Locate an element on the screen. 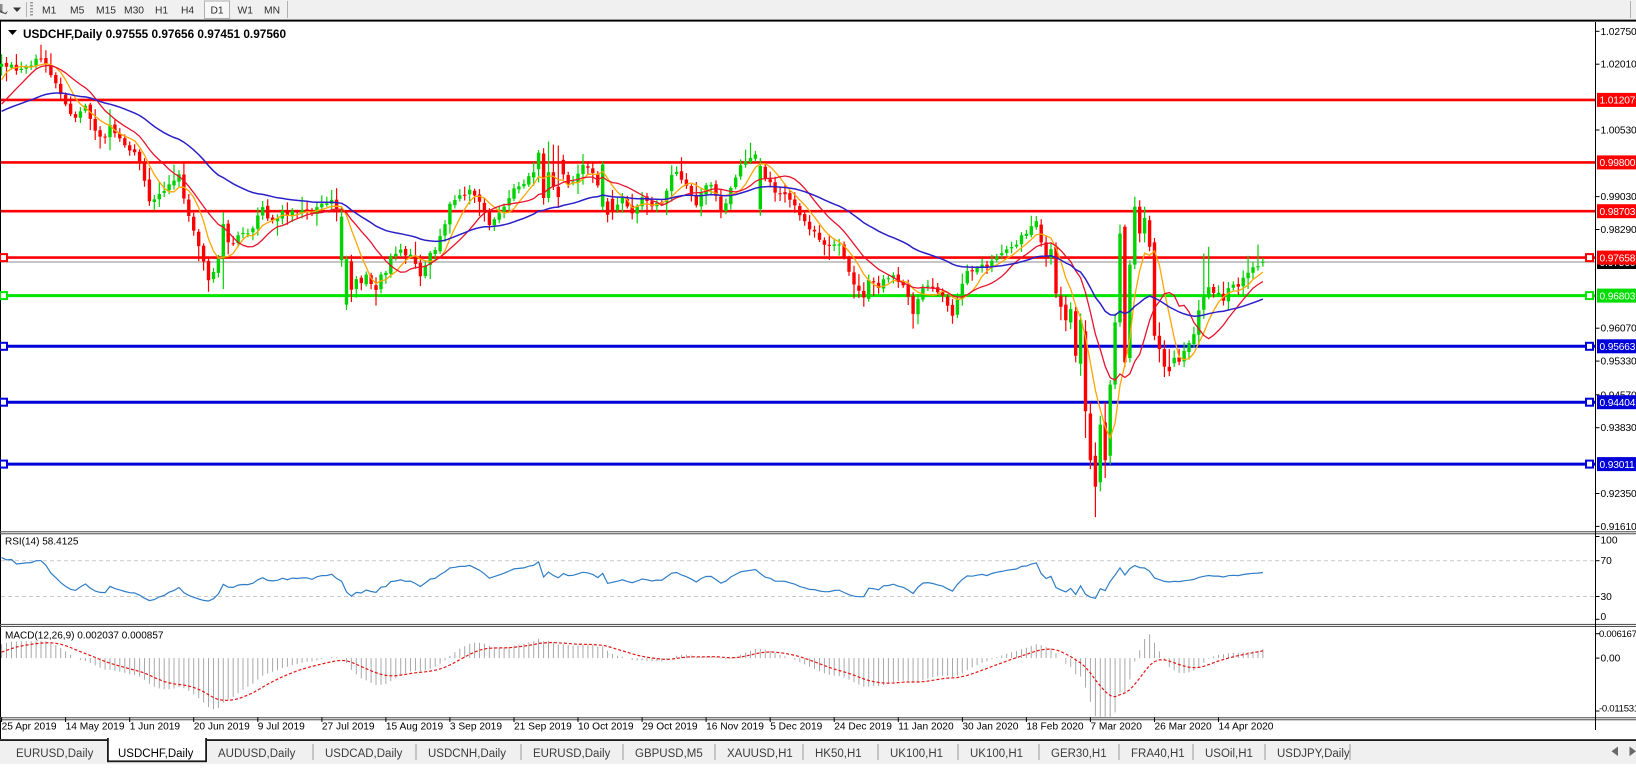 Image resolution: width=1636 pixels, height=769 pixels. svg-text:MACD(12,26,9) 0.002037 0.00085: MACD(12,26,9) 0.002037 0.000857 is located at coordinates (84, 636).